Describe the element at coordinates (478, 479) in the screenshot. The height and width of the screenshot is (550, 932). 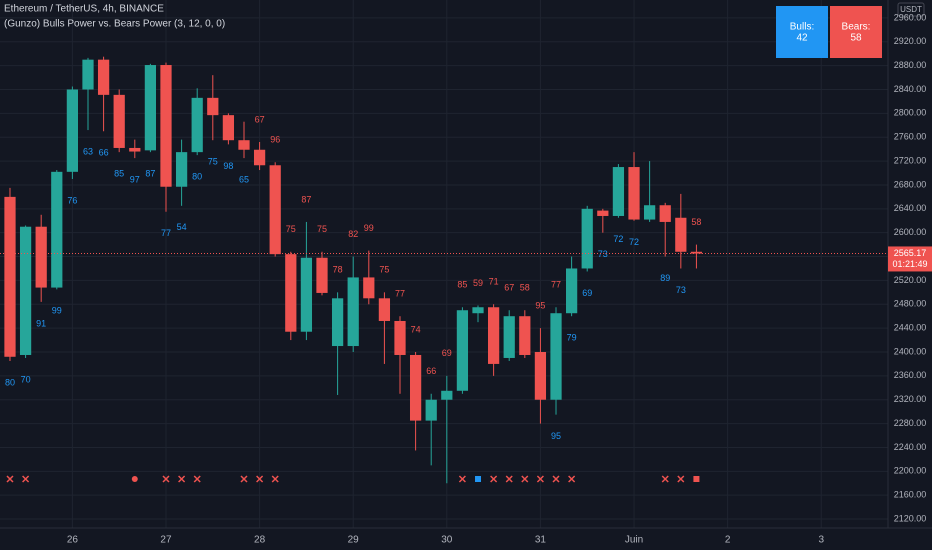
I see `signal-square` at that location.